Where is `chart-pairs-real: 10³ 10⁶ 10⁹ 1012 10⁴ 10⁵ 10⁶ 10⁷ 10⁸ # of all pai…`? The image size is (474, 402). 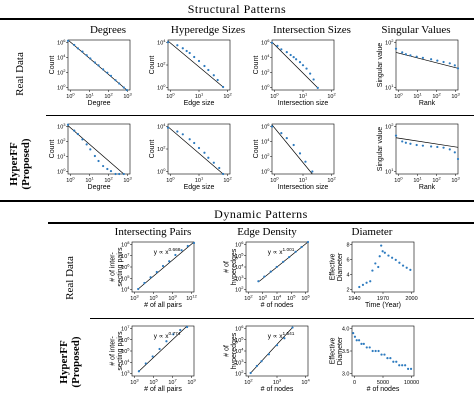 chart-pairs-real: 10³ 10⁶ 10⁹ 1012 10⁴ 10⁵ 10⁶ 10⁷ 10⁸ # of all pai… is located at coordinates (154, 274).